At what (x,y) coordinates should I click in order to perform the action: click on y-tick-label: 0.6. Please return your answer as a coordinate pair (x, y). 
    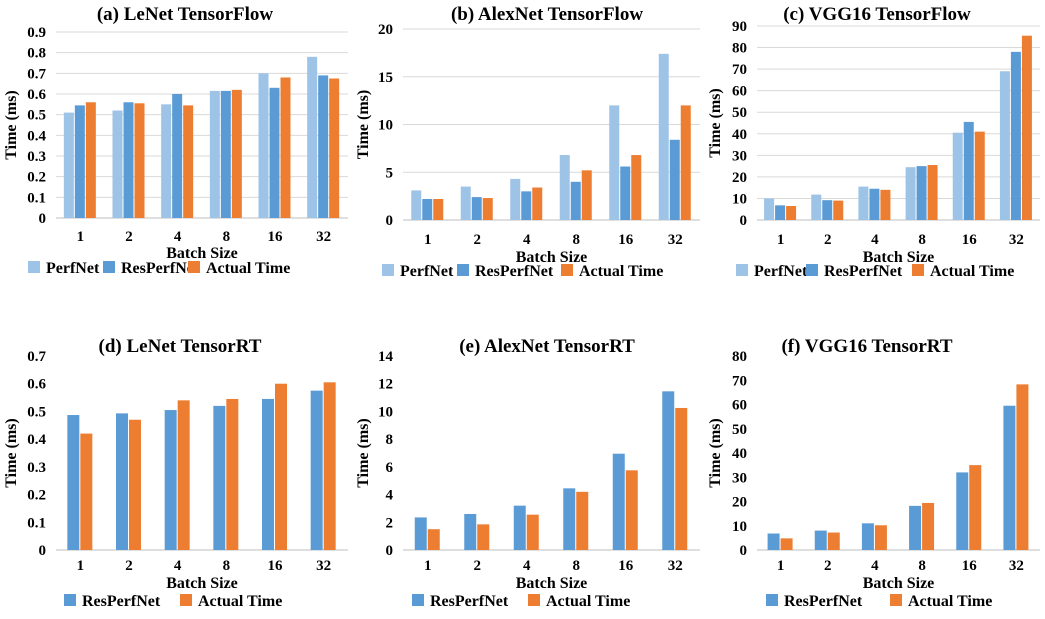
    Looking at the image, I should click on (36, 95).